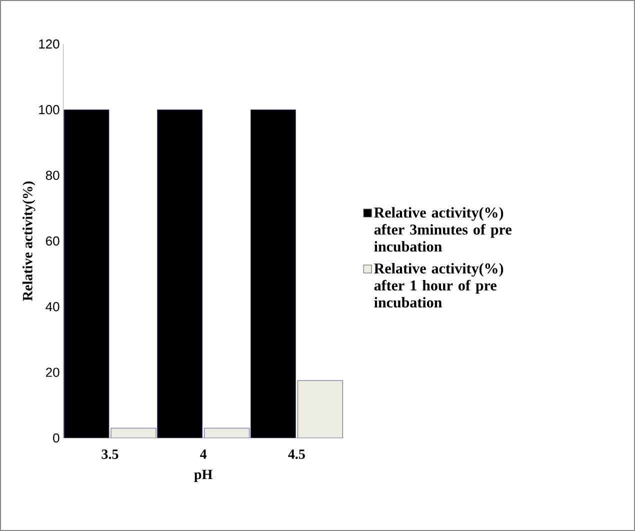 Image resolution: width=635 pixels, height=531 pixels. What do you see at coordinates (296, 454) in the screenshot?
I see `x-tick-label: 4.5` at bounding box center [296, 454].